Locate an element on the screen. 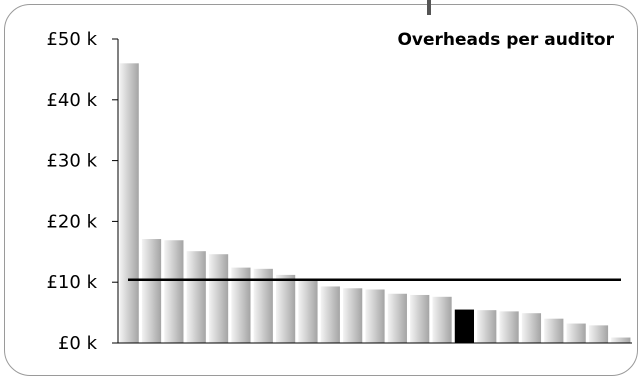 This screenshot has width=644, height=383. chart-title: Overheads per auditor is located at coordinates (505, 40).